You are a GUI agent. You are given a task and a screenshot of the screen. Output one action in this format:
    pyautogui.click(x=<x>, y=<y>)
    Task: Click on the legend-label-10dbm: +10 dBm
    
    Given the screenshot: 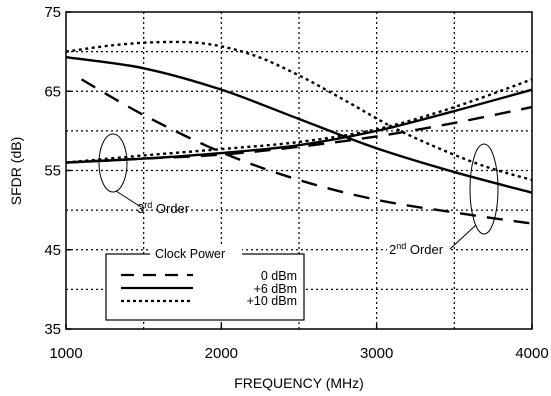 What is the action you would take?
    pyautogui.click(x=272, y=301)
    